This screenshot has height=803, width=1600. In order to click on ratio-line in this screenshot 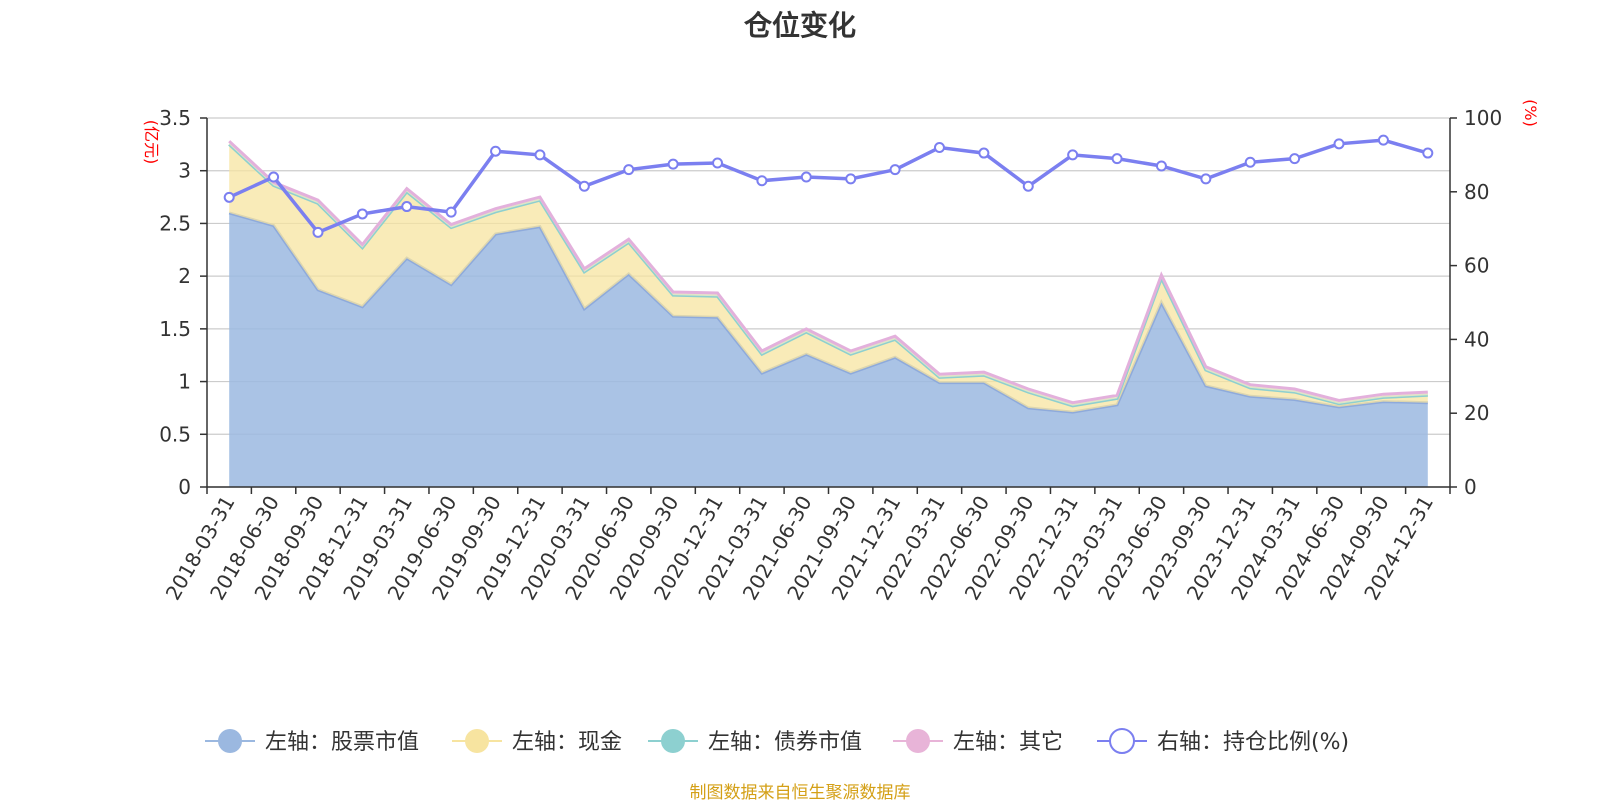, I will do `click(828, 186)`.